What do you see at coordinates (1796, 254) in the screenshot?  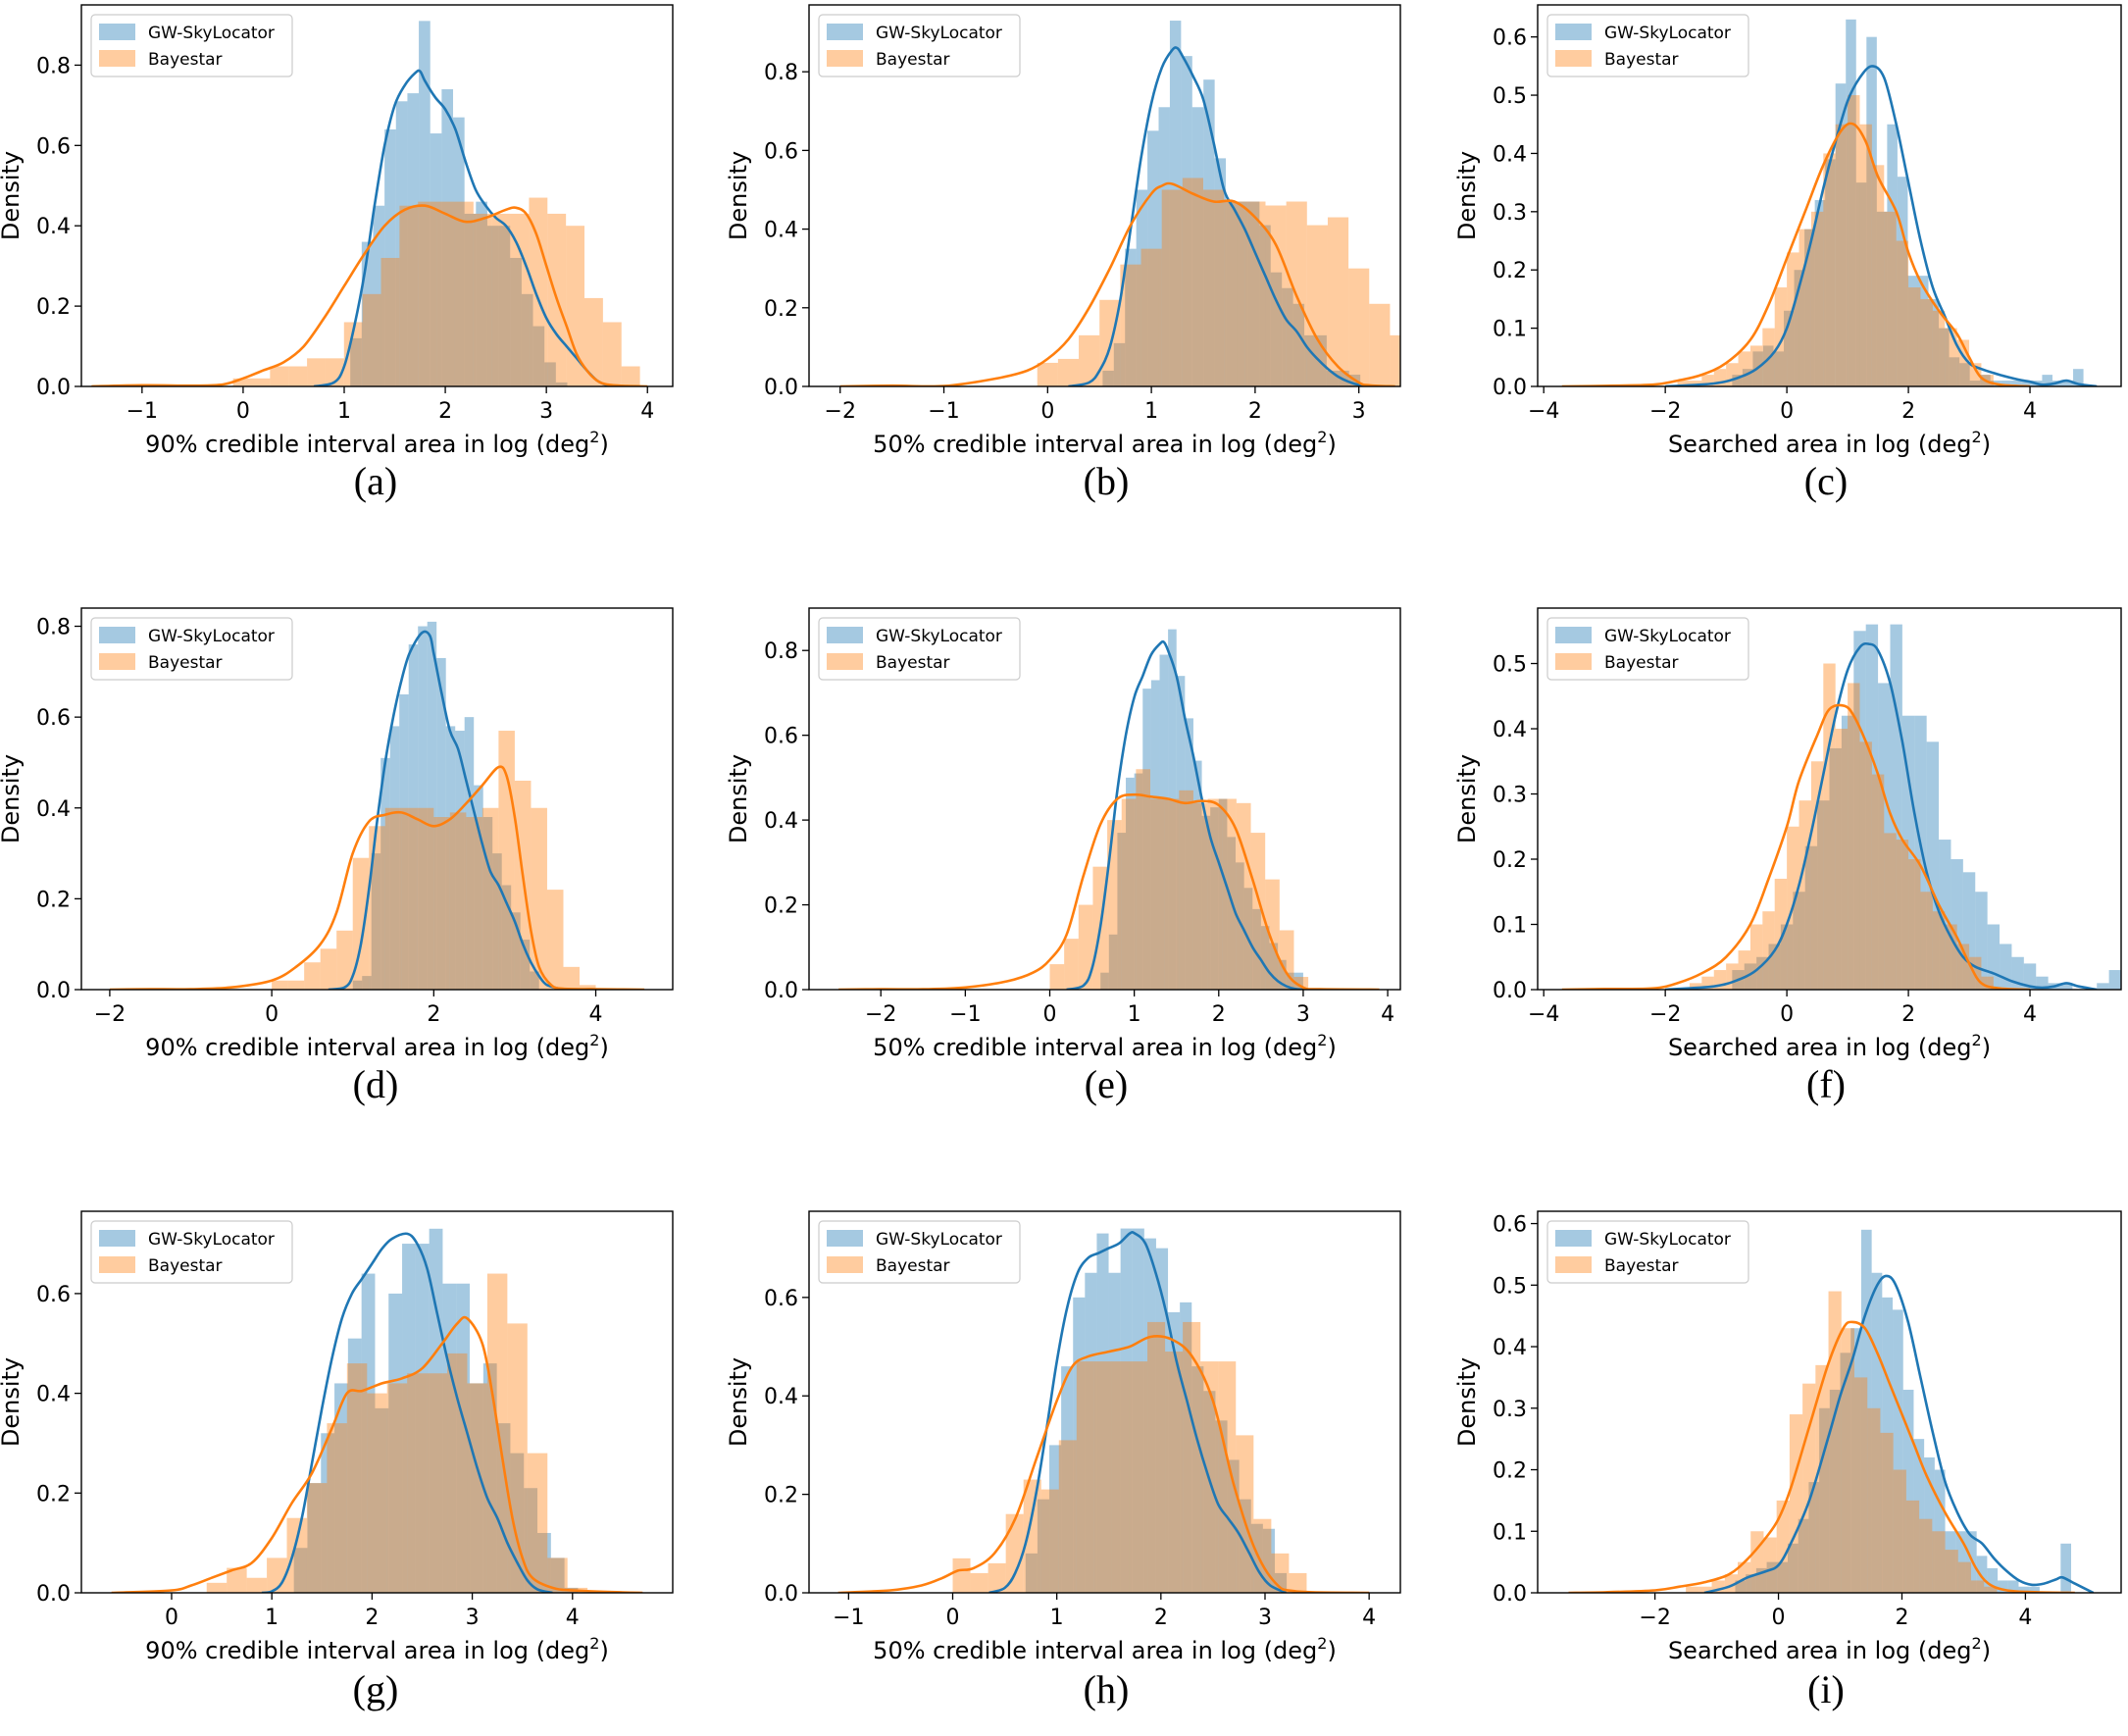 I see `kde-line-bayestar` at bounding box center [1796, 254].